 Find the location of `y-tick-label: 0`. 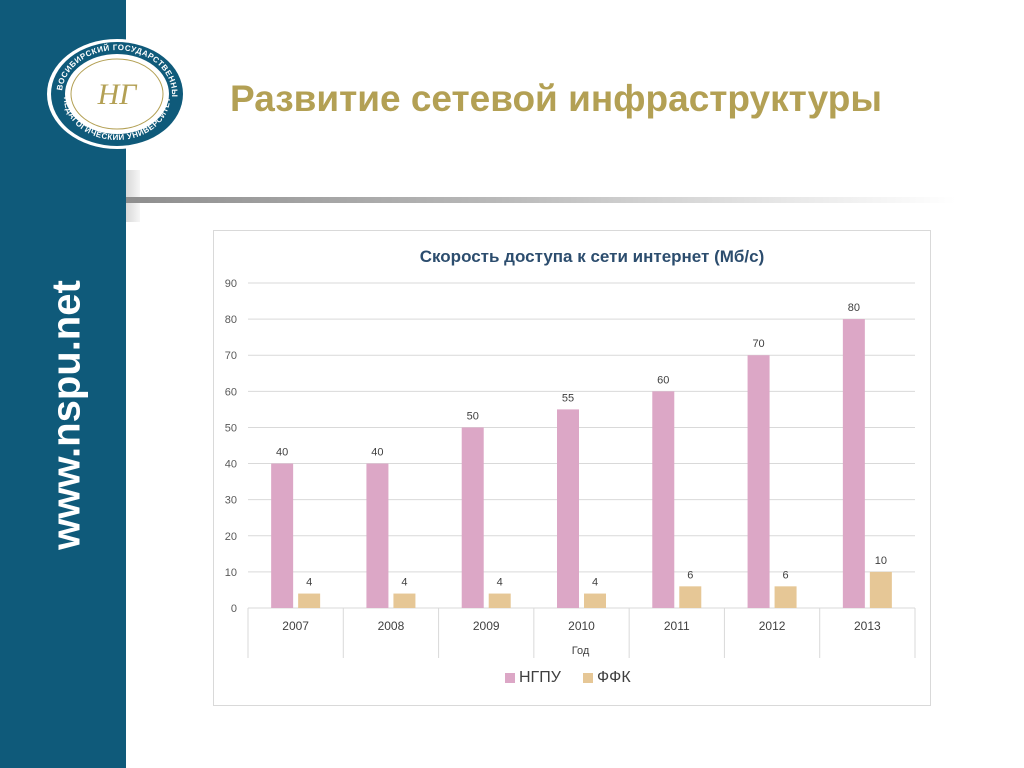

y-tick-label: 0 is located at coordinates (234, 609).